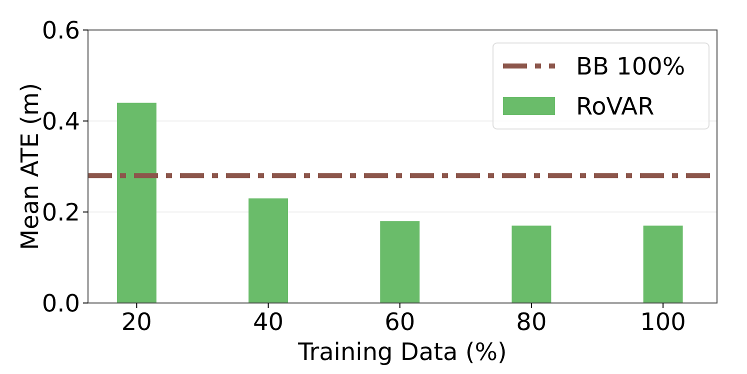  Describe the element at coordinates (402, 352) in the screenshot. I see `x-axis-title: Training Data (%)` at that location.